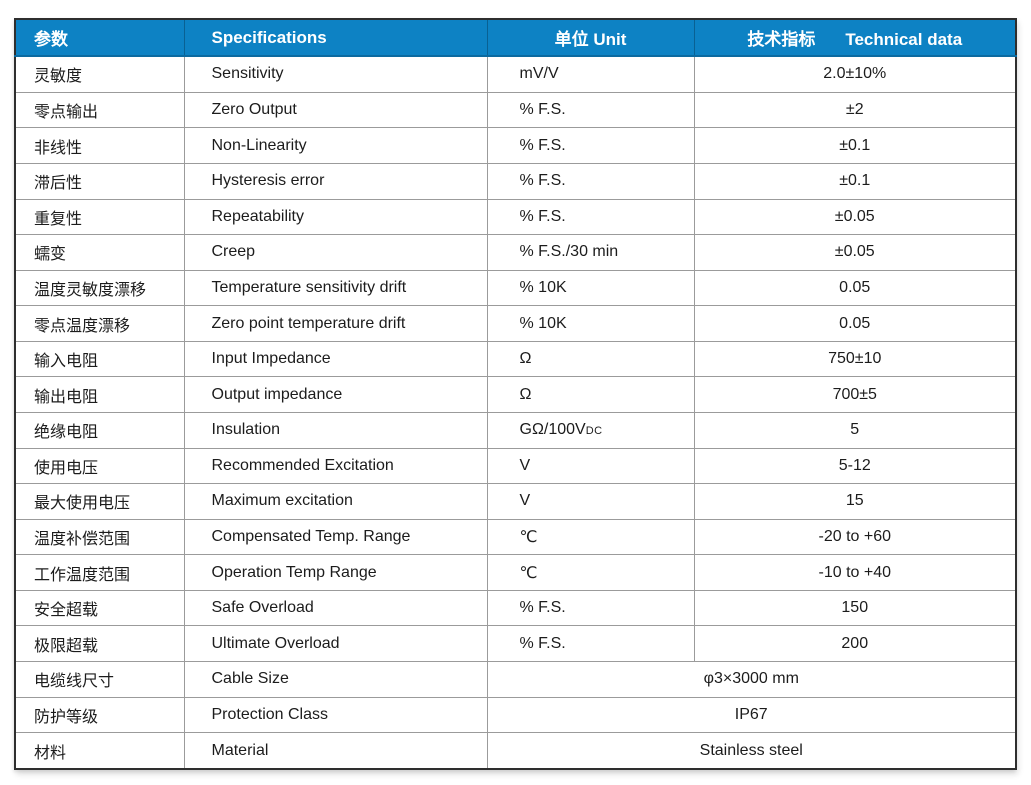  Describe the element at coordinates (335, 537) in the screenshot. I see `spec-cell: Compensated Temp. Range` at that location.